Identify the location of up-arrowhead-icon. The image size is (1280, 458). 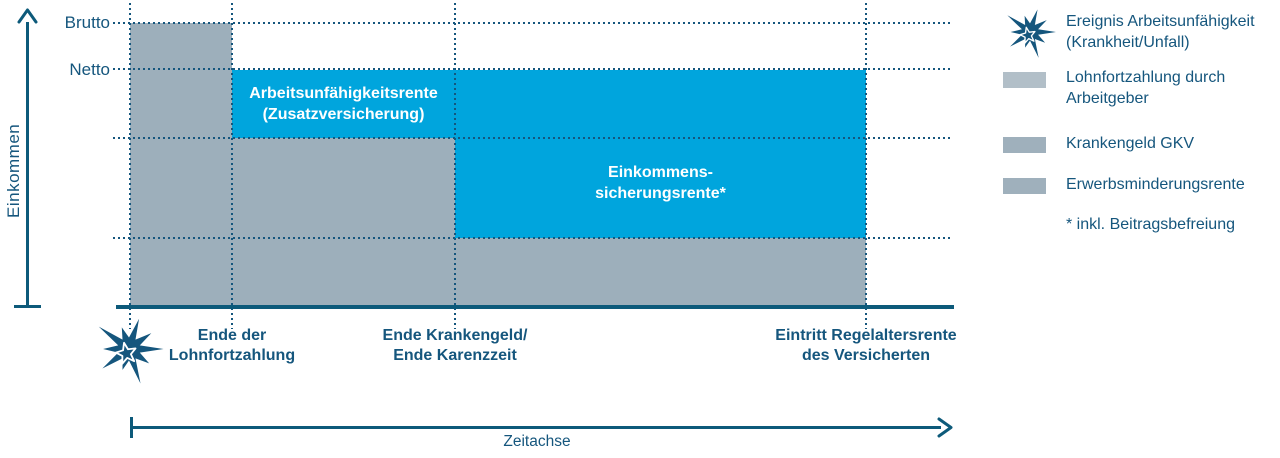
(27, 16).